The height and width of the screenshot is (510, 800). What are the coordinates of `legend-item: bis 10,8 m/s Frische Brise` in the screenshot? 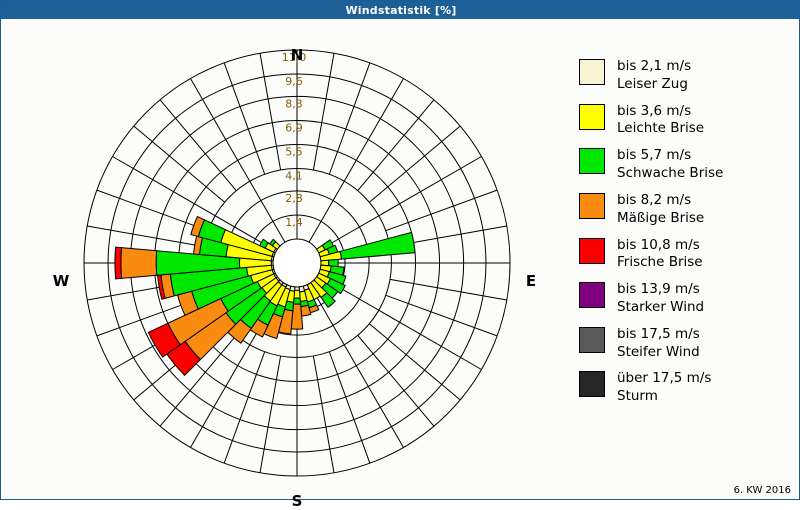 It's located at (686, 255).